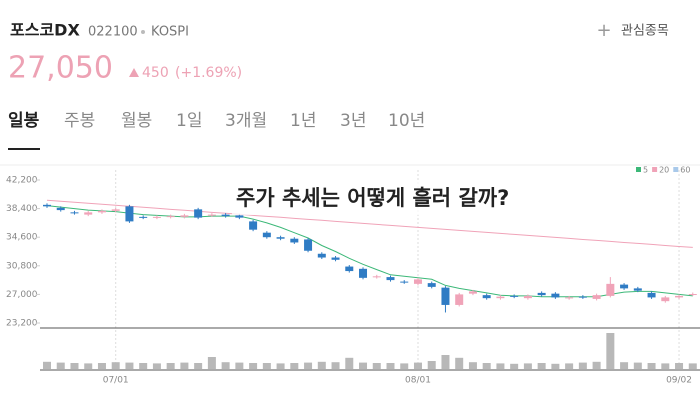 The image size is (700, 404). I want to click on change-percent: (+1.69%), so click(208, 73).